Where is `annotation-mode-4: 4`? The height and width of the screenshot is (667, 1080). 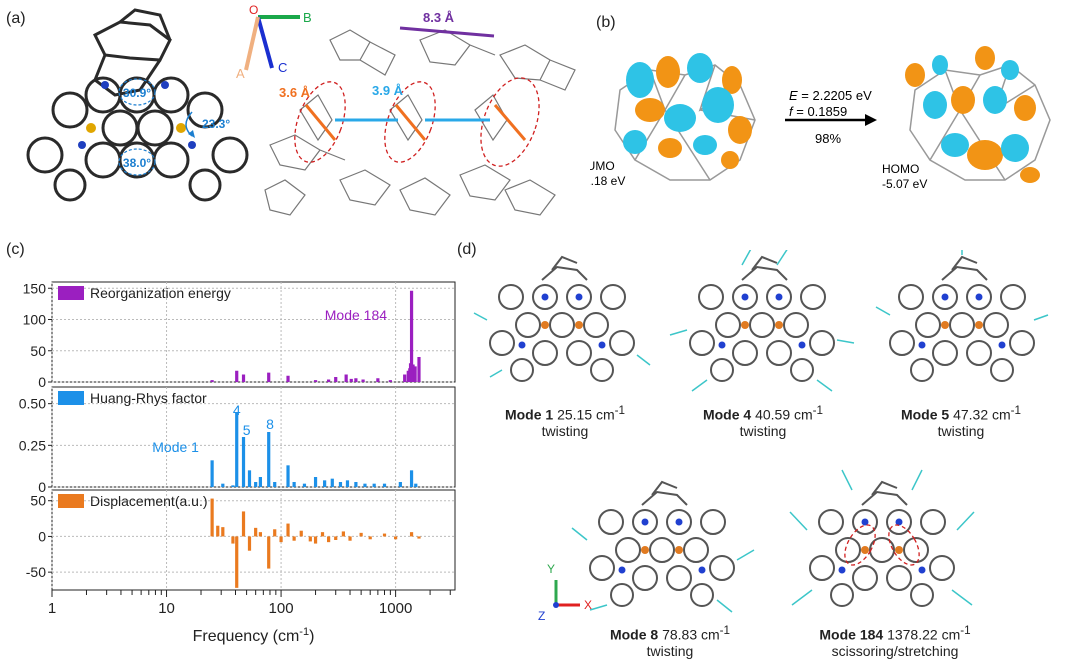
annotation-mode-4: 4 is located at coordinates (237, 410).